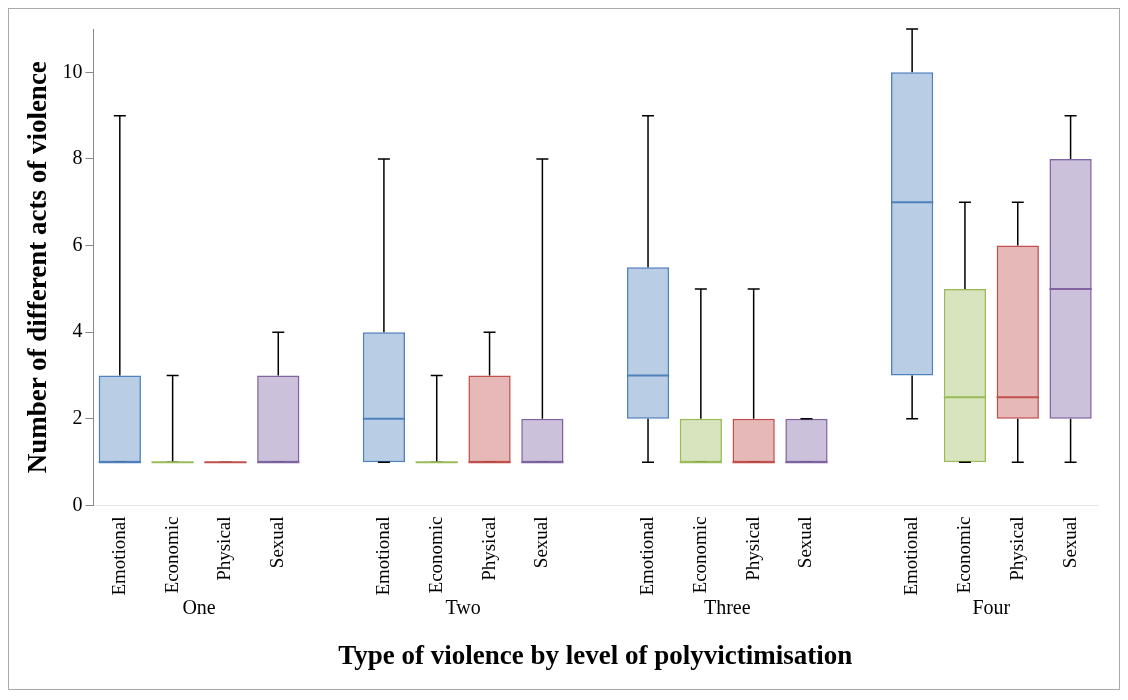  Describe the element at coordinates (77, 157) in the screenshot. I see `y-tick-label: 8` at that location.